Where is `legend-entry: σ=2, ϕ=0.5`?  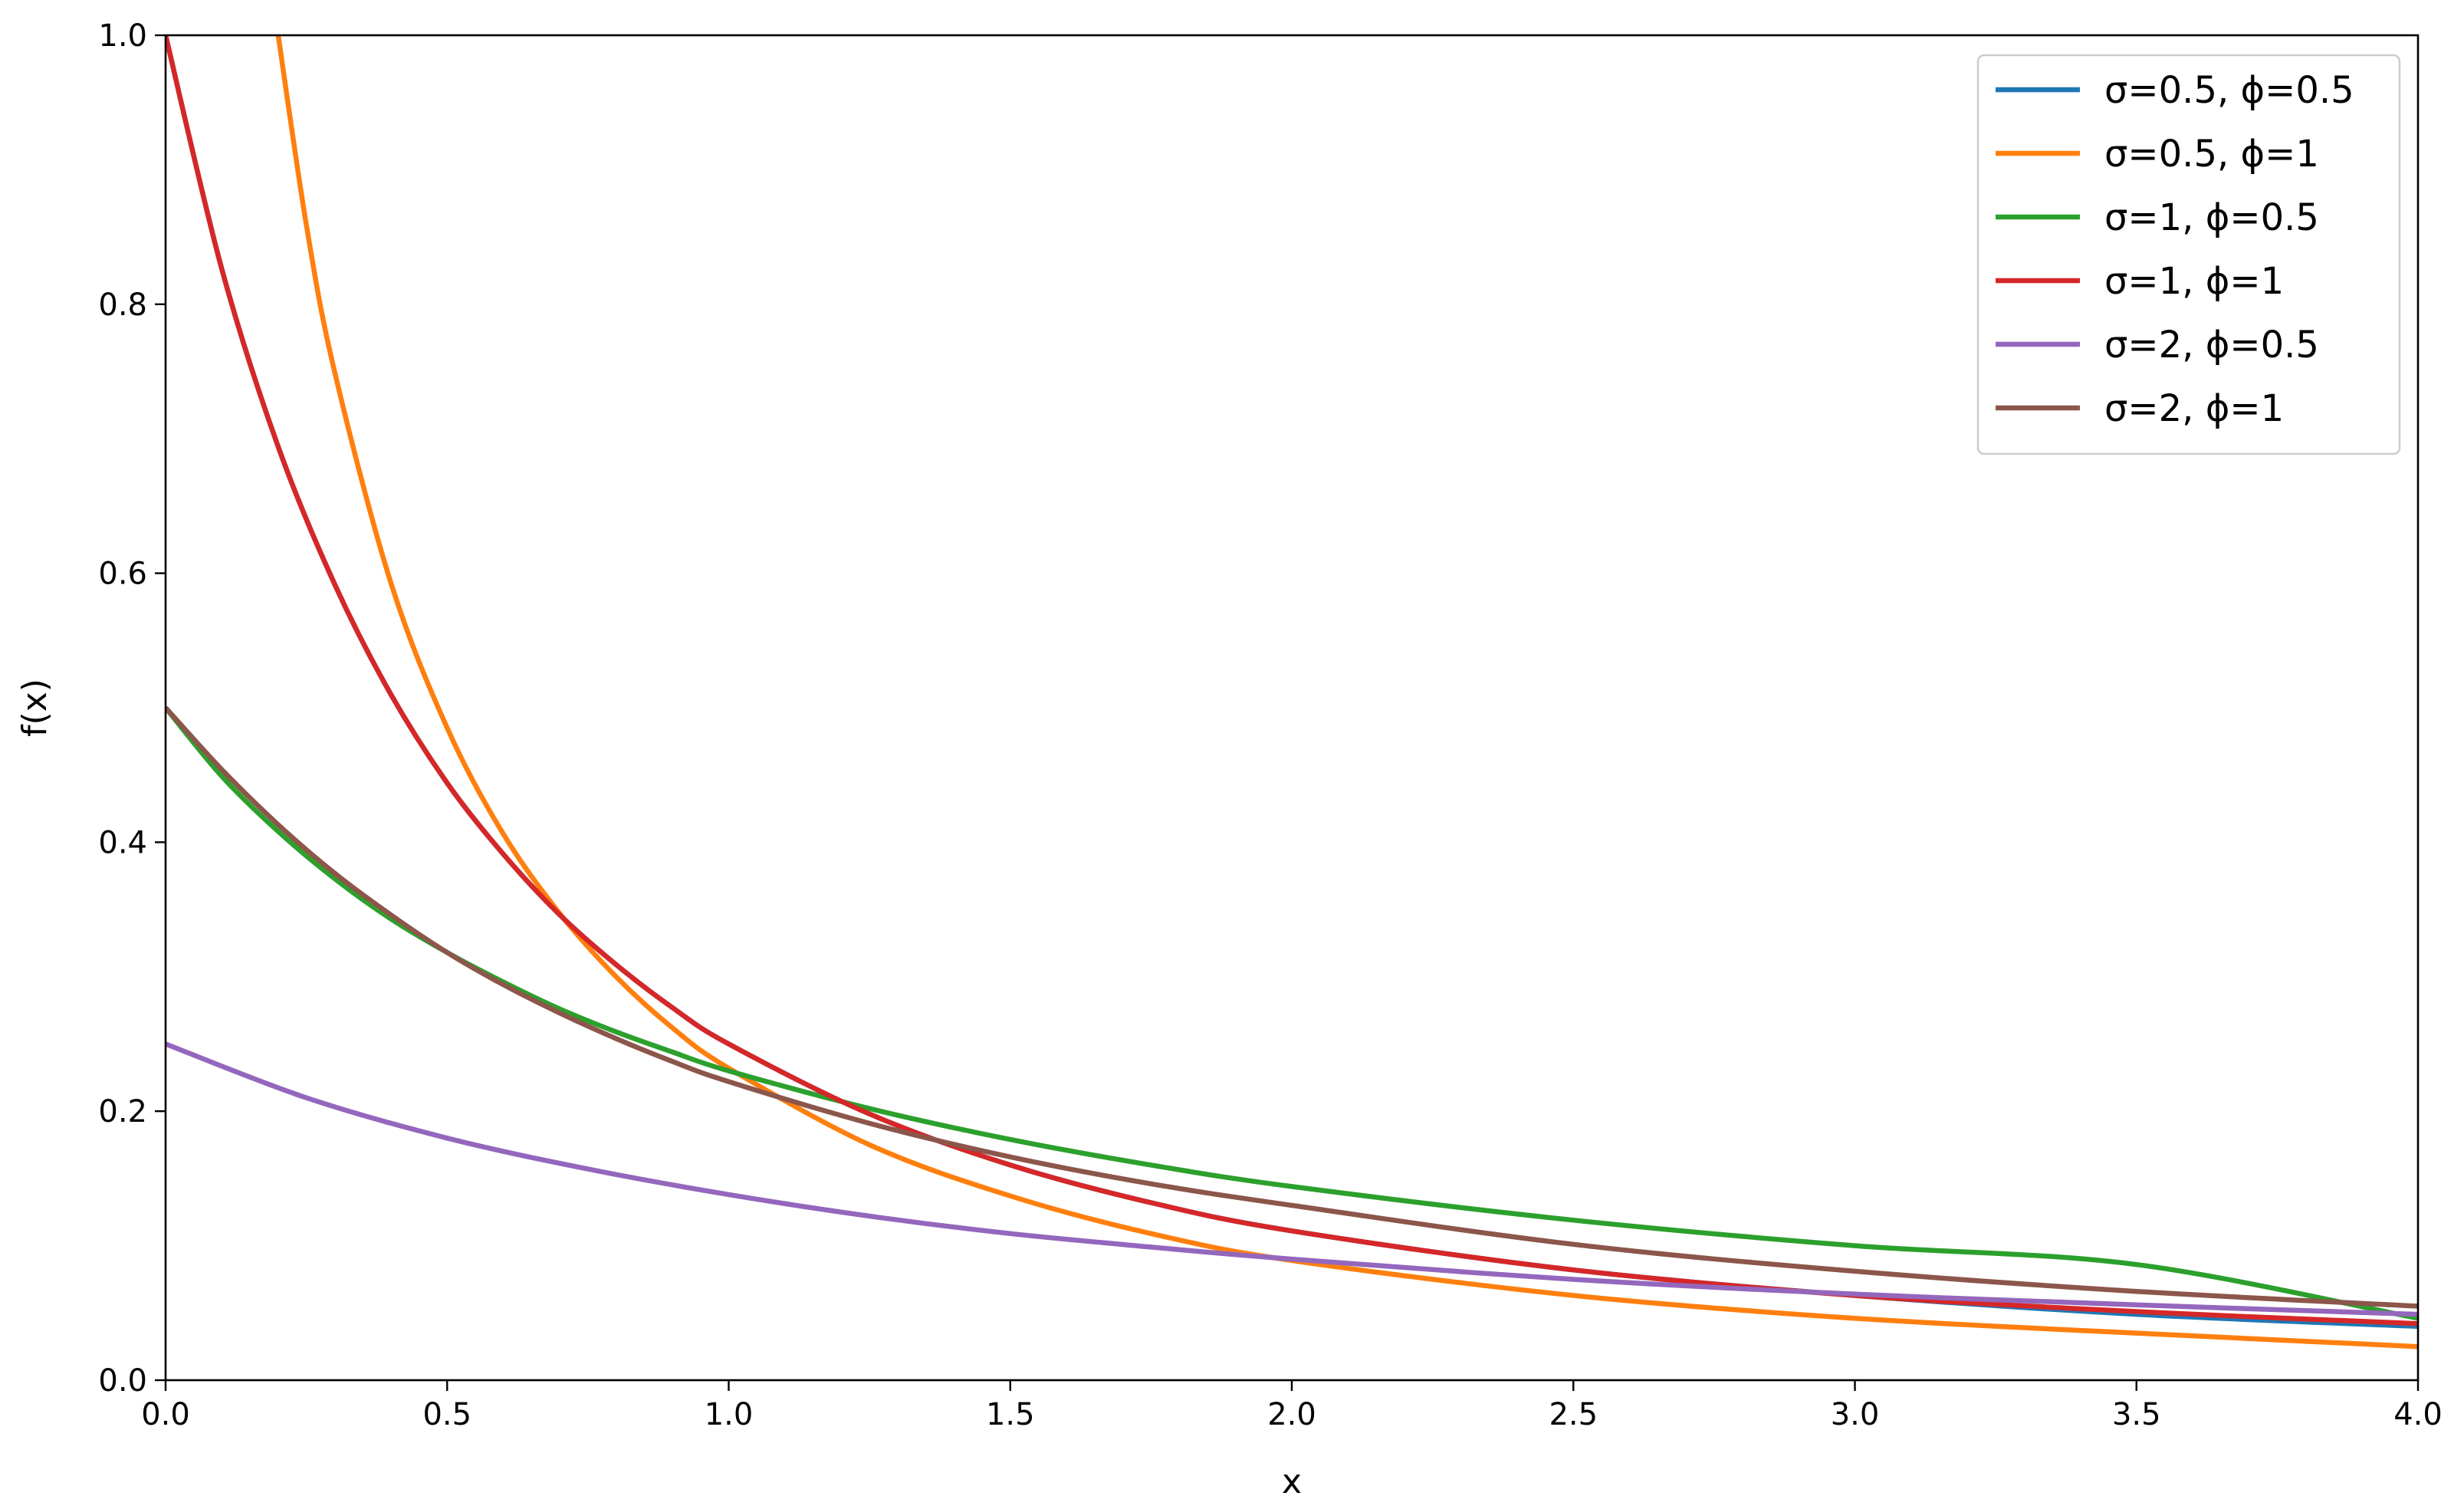 legend-entry: σ=2, ϕ=0.5 is located at coordinates (2211, 345).